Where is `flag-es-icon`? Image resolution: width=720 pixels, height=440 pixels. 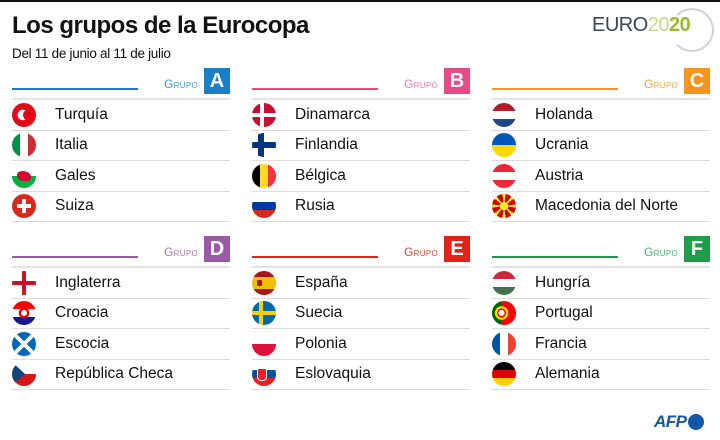
flag-es-icon is located at coordinates (264, 282).